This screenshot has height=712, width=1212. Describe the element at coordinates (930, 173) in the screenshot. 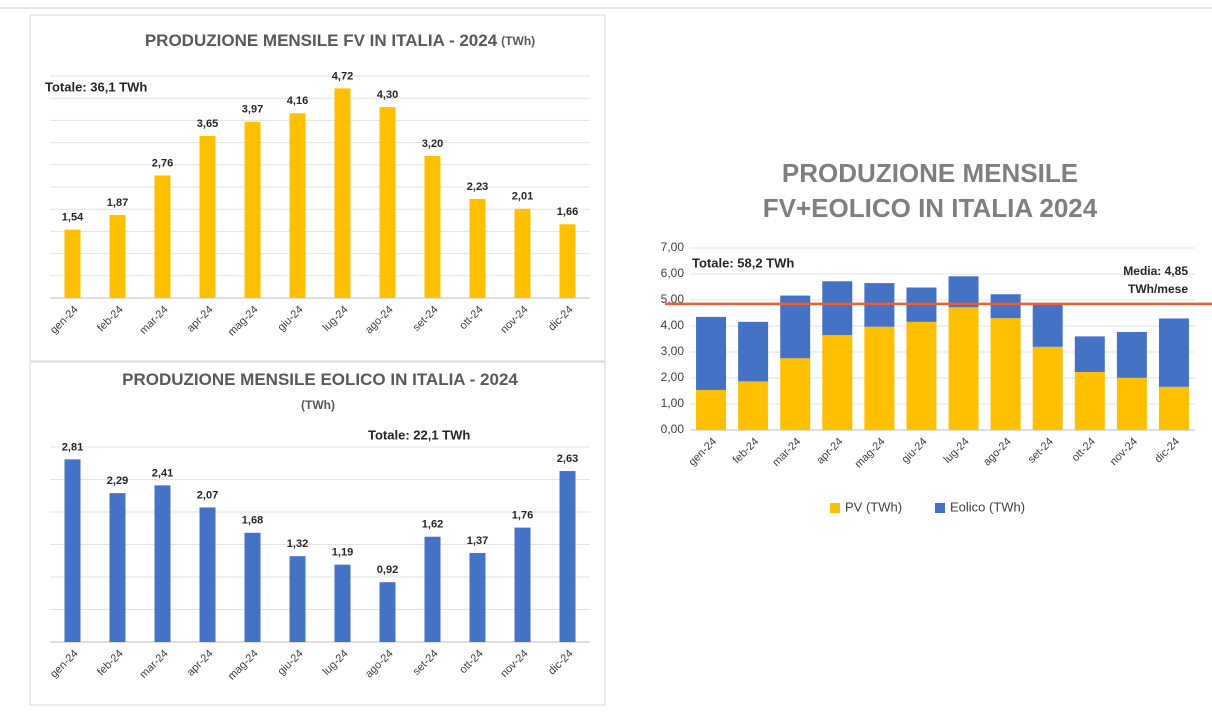

I see `chart-title: PRODUZIONE MENSILE` at that location.